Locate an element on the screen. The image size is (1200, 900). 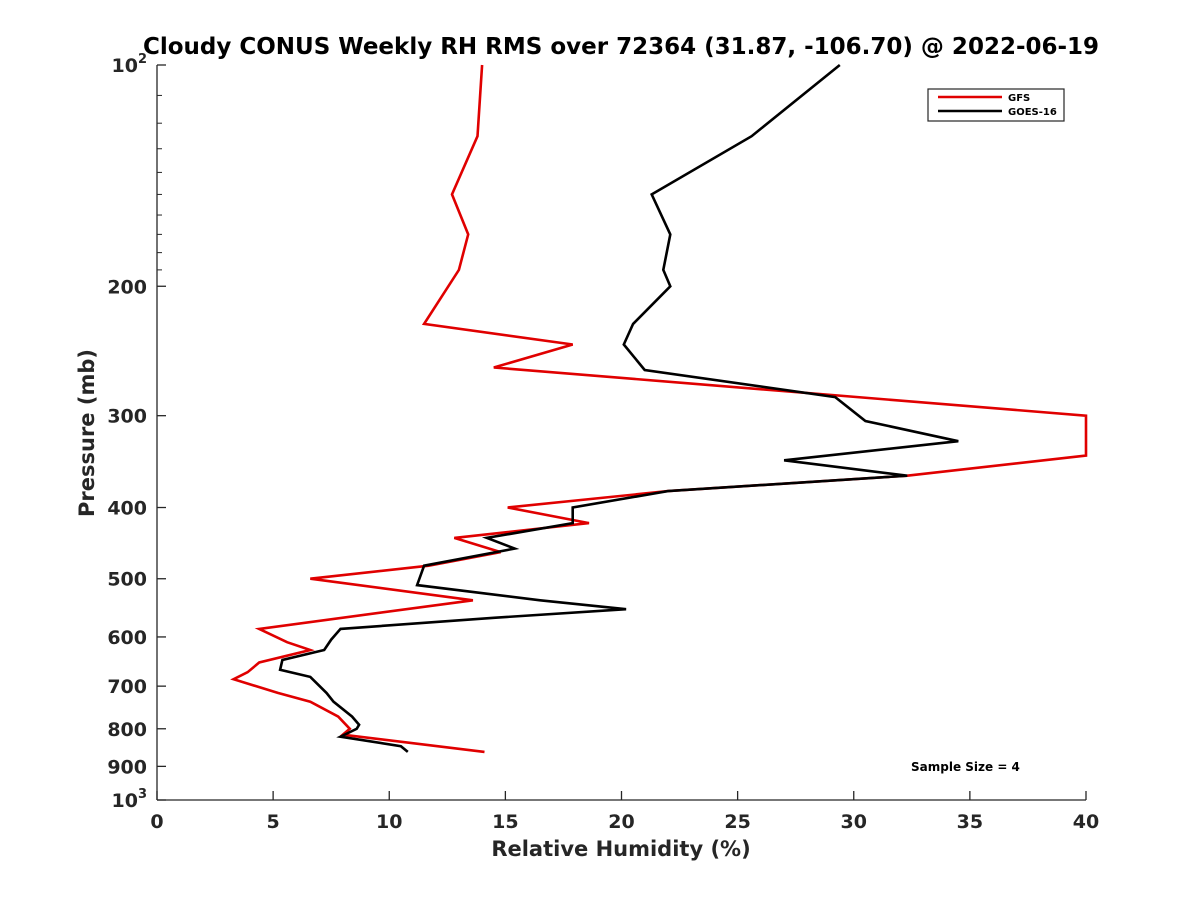
y-tick-label: 300 is located at coordinates (127, 417).